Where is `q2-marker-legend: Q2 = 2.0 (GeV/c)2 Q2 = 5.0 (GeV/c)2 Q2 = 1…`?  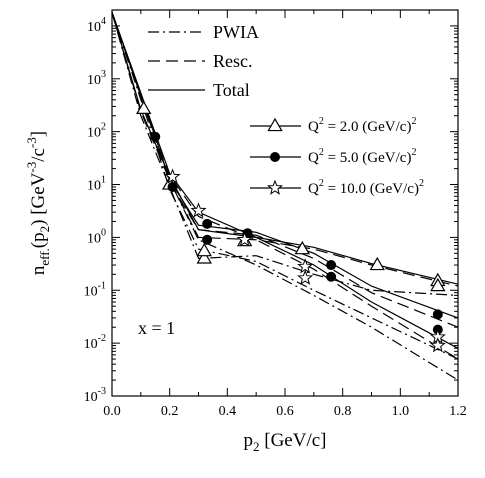 q2-marker-legend: Q2 = 2.0 (GeV/c)2 Q2 = 5.0 (GeV/c)2 Q2 = 1… is located at coordinates (337, 156).